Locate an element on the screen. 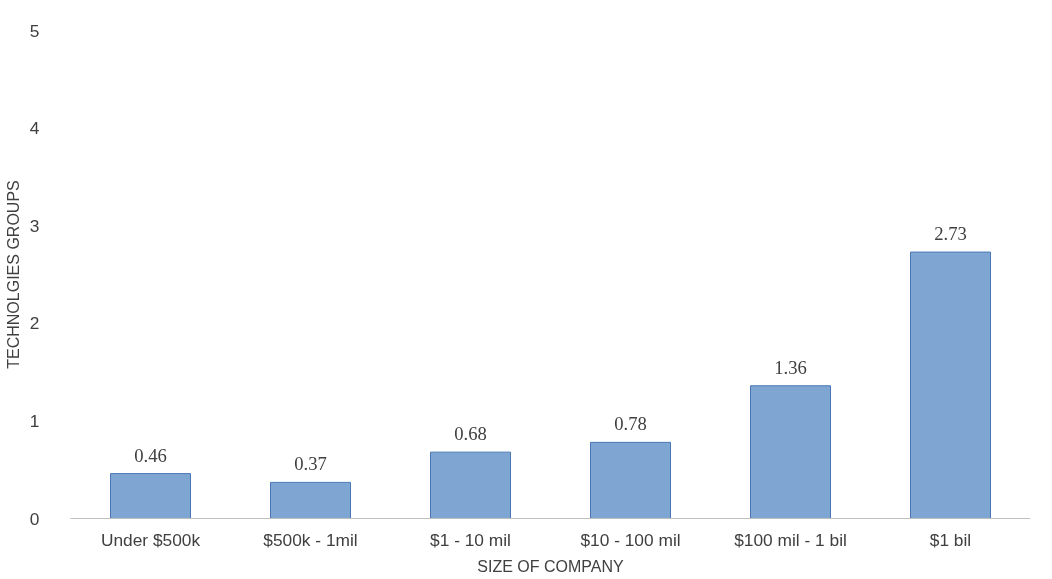 The height and width of the screenshot is (579, 1052). data-label: 0.68 is located at coordinates (470, 434).